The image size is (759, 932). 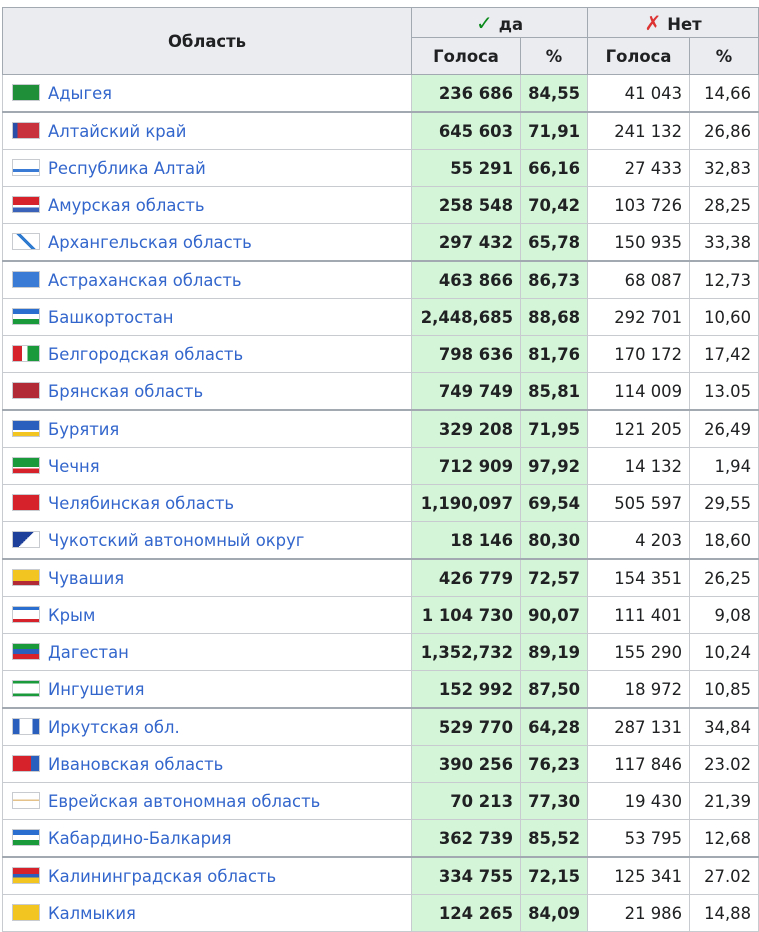 What do you see at coordinates (150, 242) in the screenshot?
I see `region-link: Архангельская область` at bounding box center [150, 242].